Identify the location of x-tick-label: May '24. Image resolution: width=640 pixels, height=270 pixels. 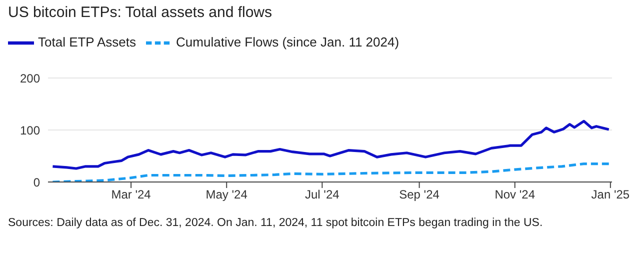
(227, 195).